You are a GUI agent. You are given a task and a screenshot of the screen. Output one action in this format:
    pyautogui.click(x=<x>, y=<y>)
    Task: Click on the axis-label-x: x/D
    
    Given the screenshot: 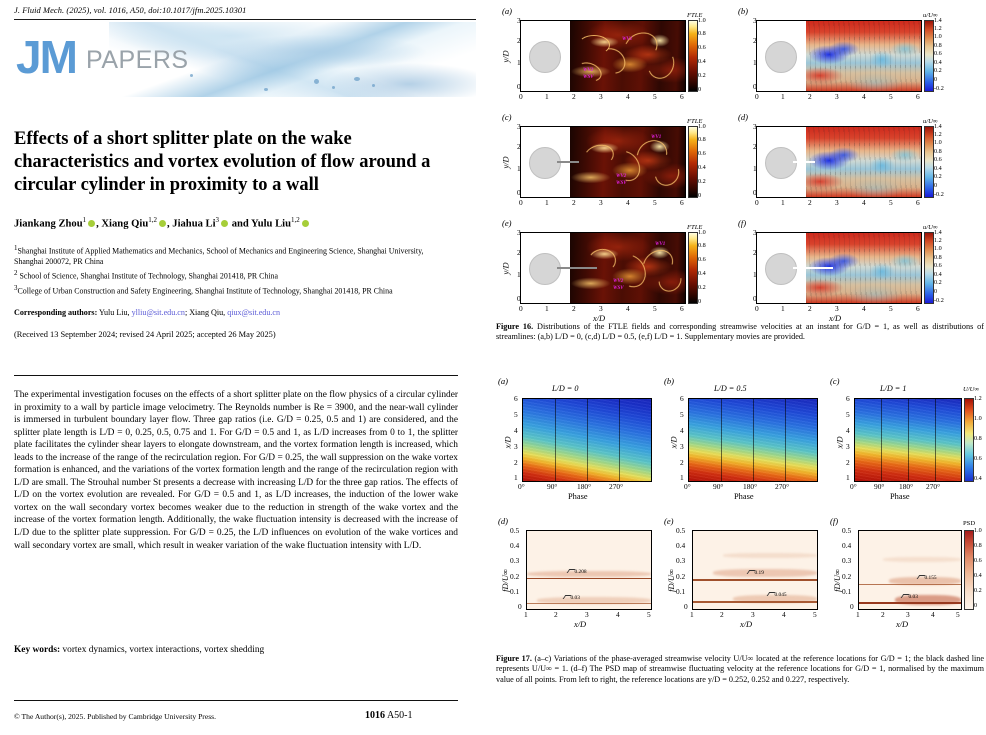 What is the action you would take?
    pyautogui.click(x=746, y=624)
    